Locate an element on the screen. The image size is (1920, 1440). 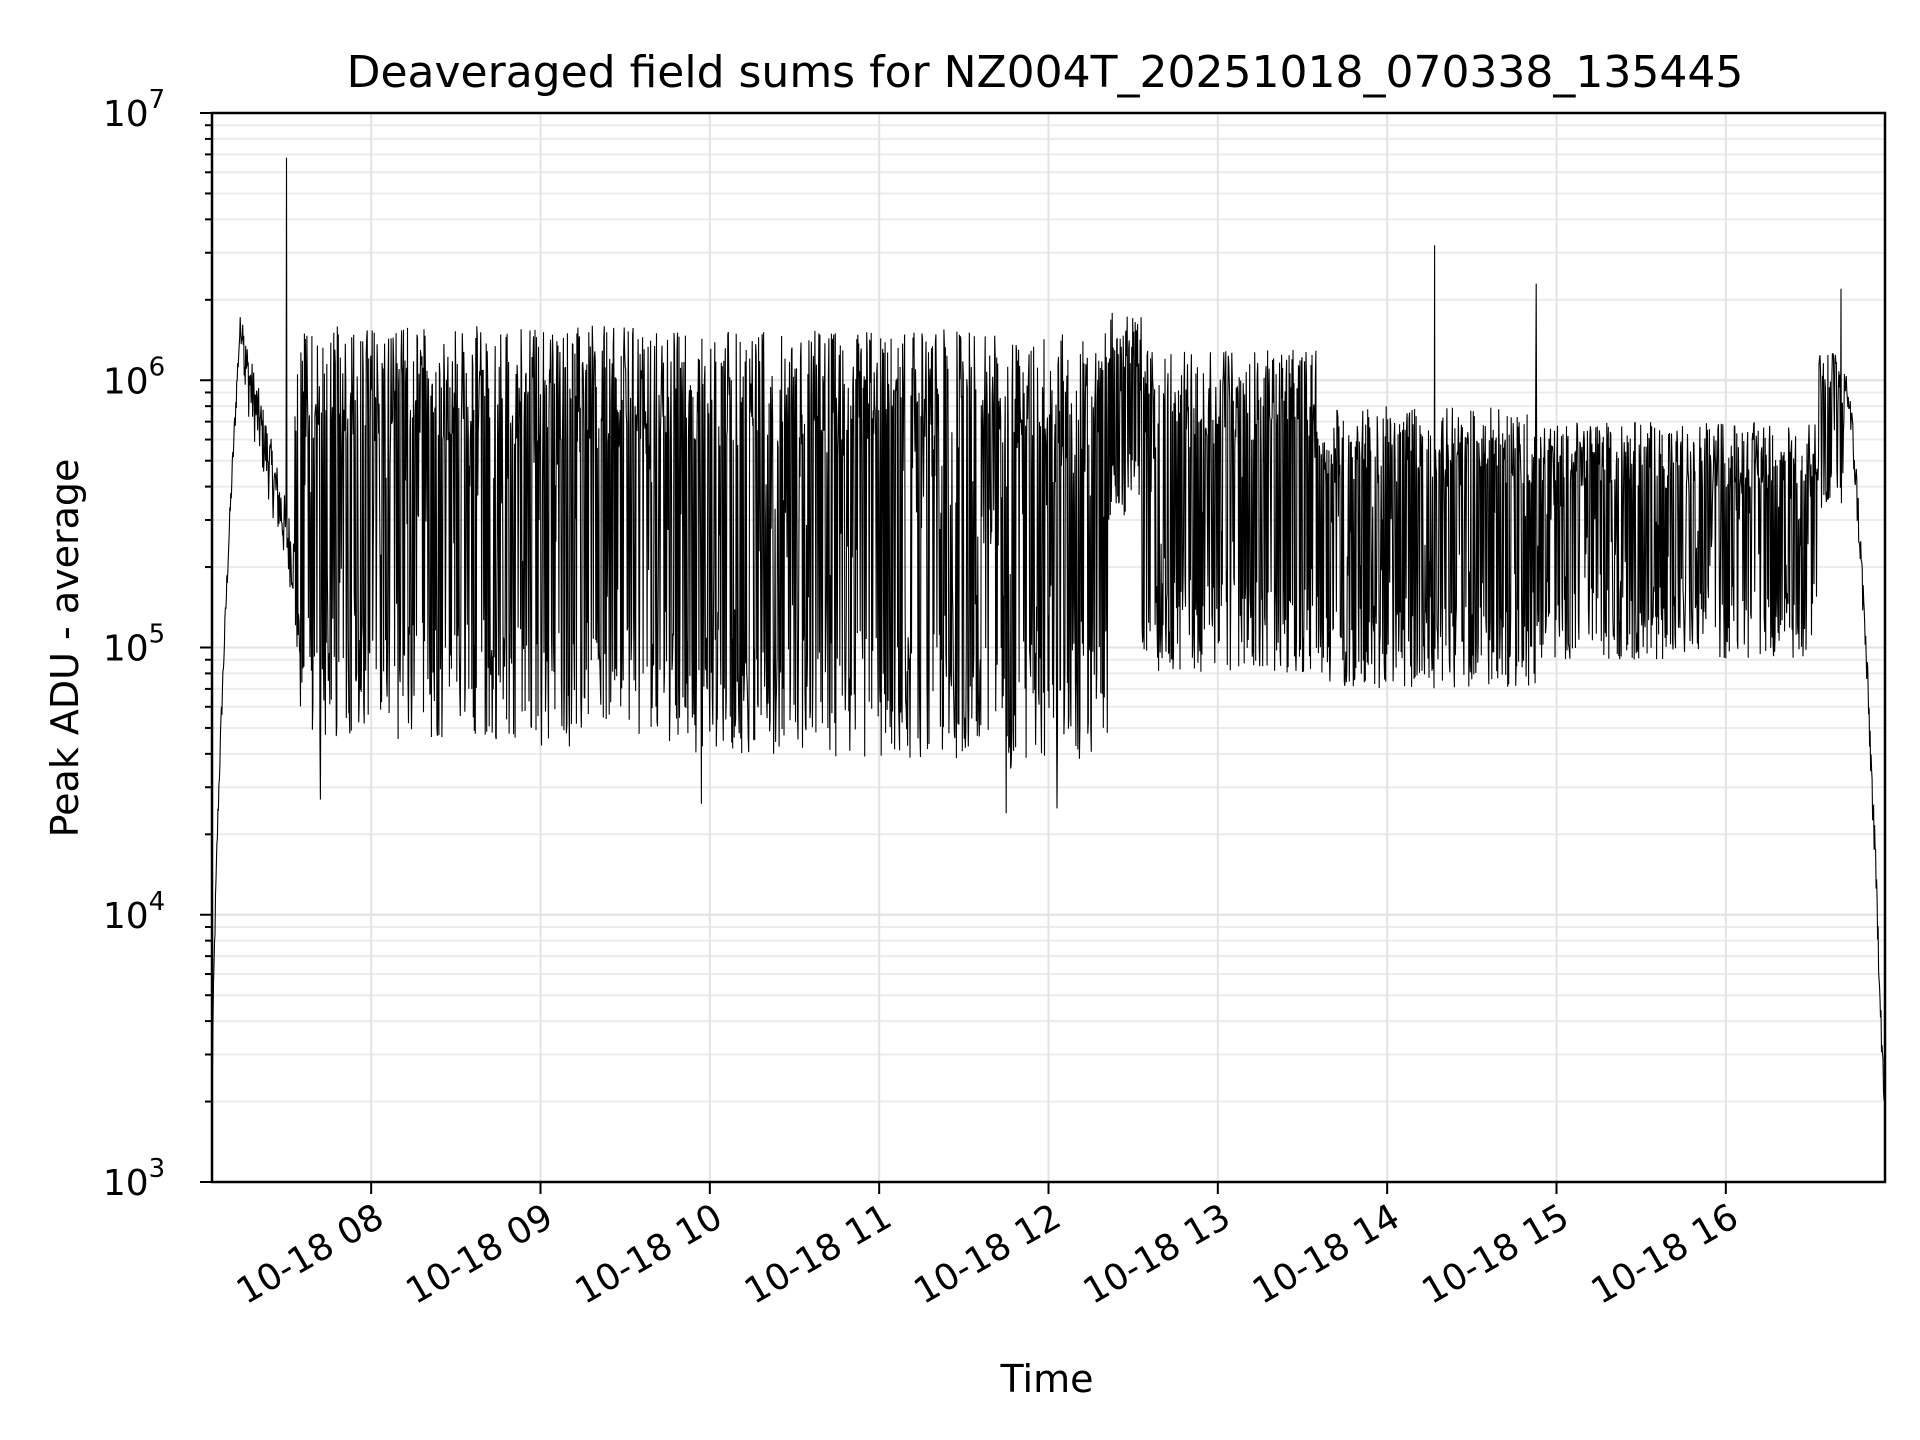
y-tick-exponent: 4 is located at coordinates (157, 902).